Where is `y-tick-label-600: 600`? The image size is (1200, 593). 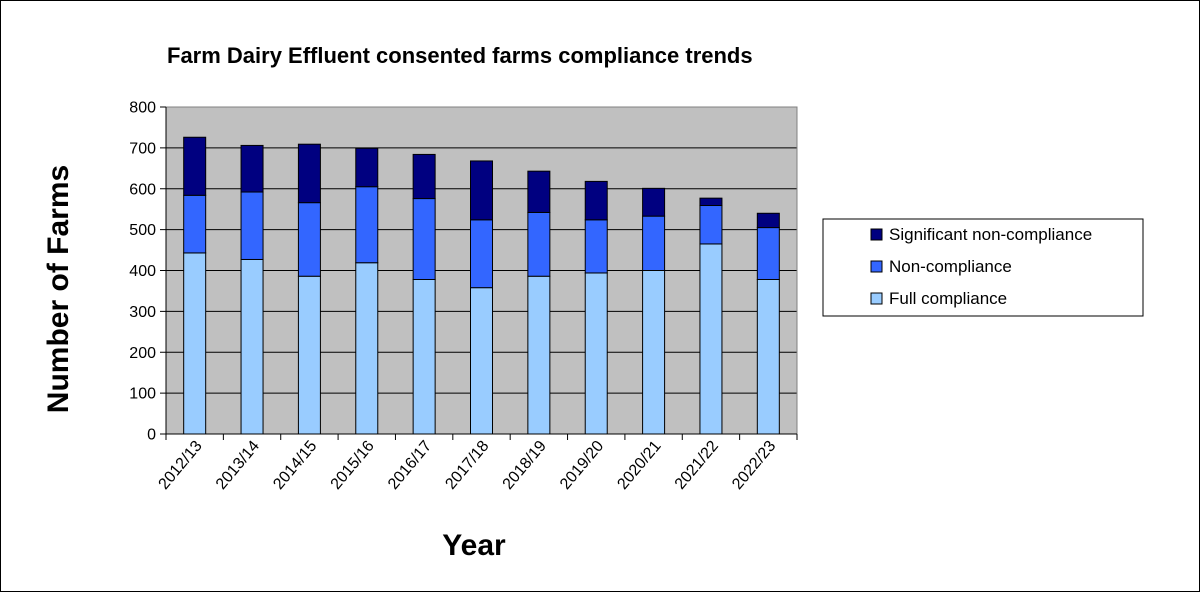 y-tick-label-600: 600 is located at coordinates (142, 189).